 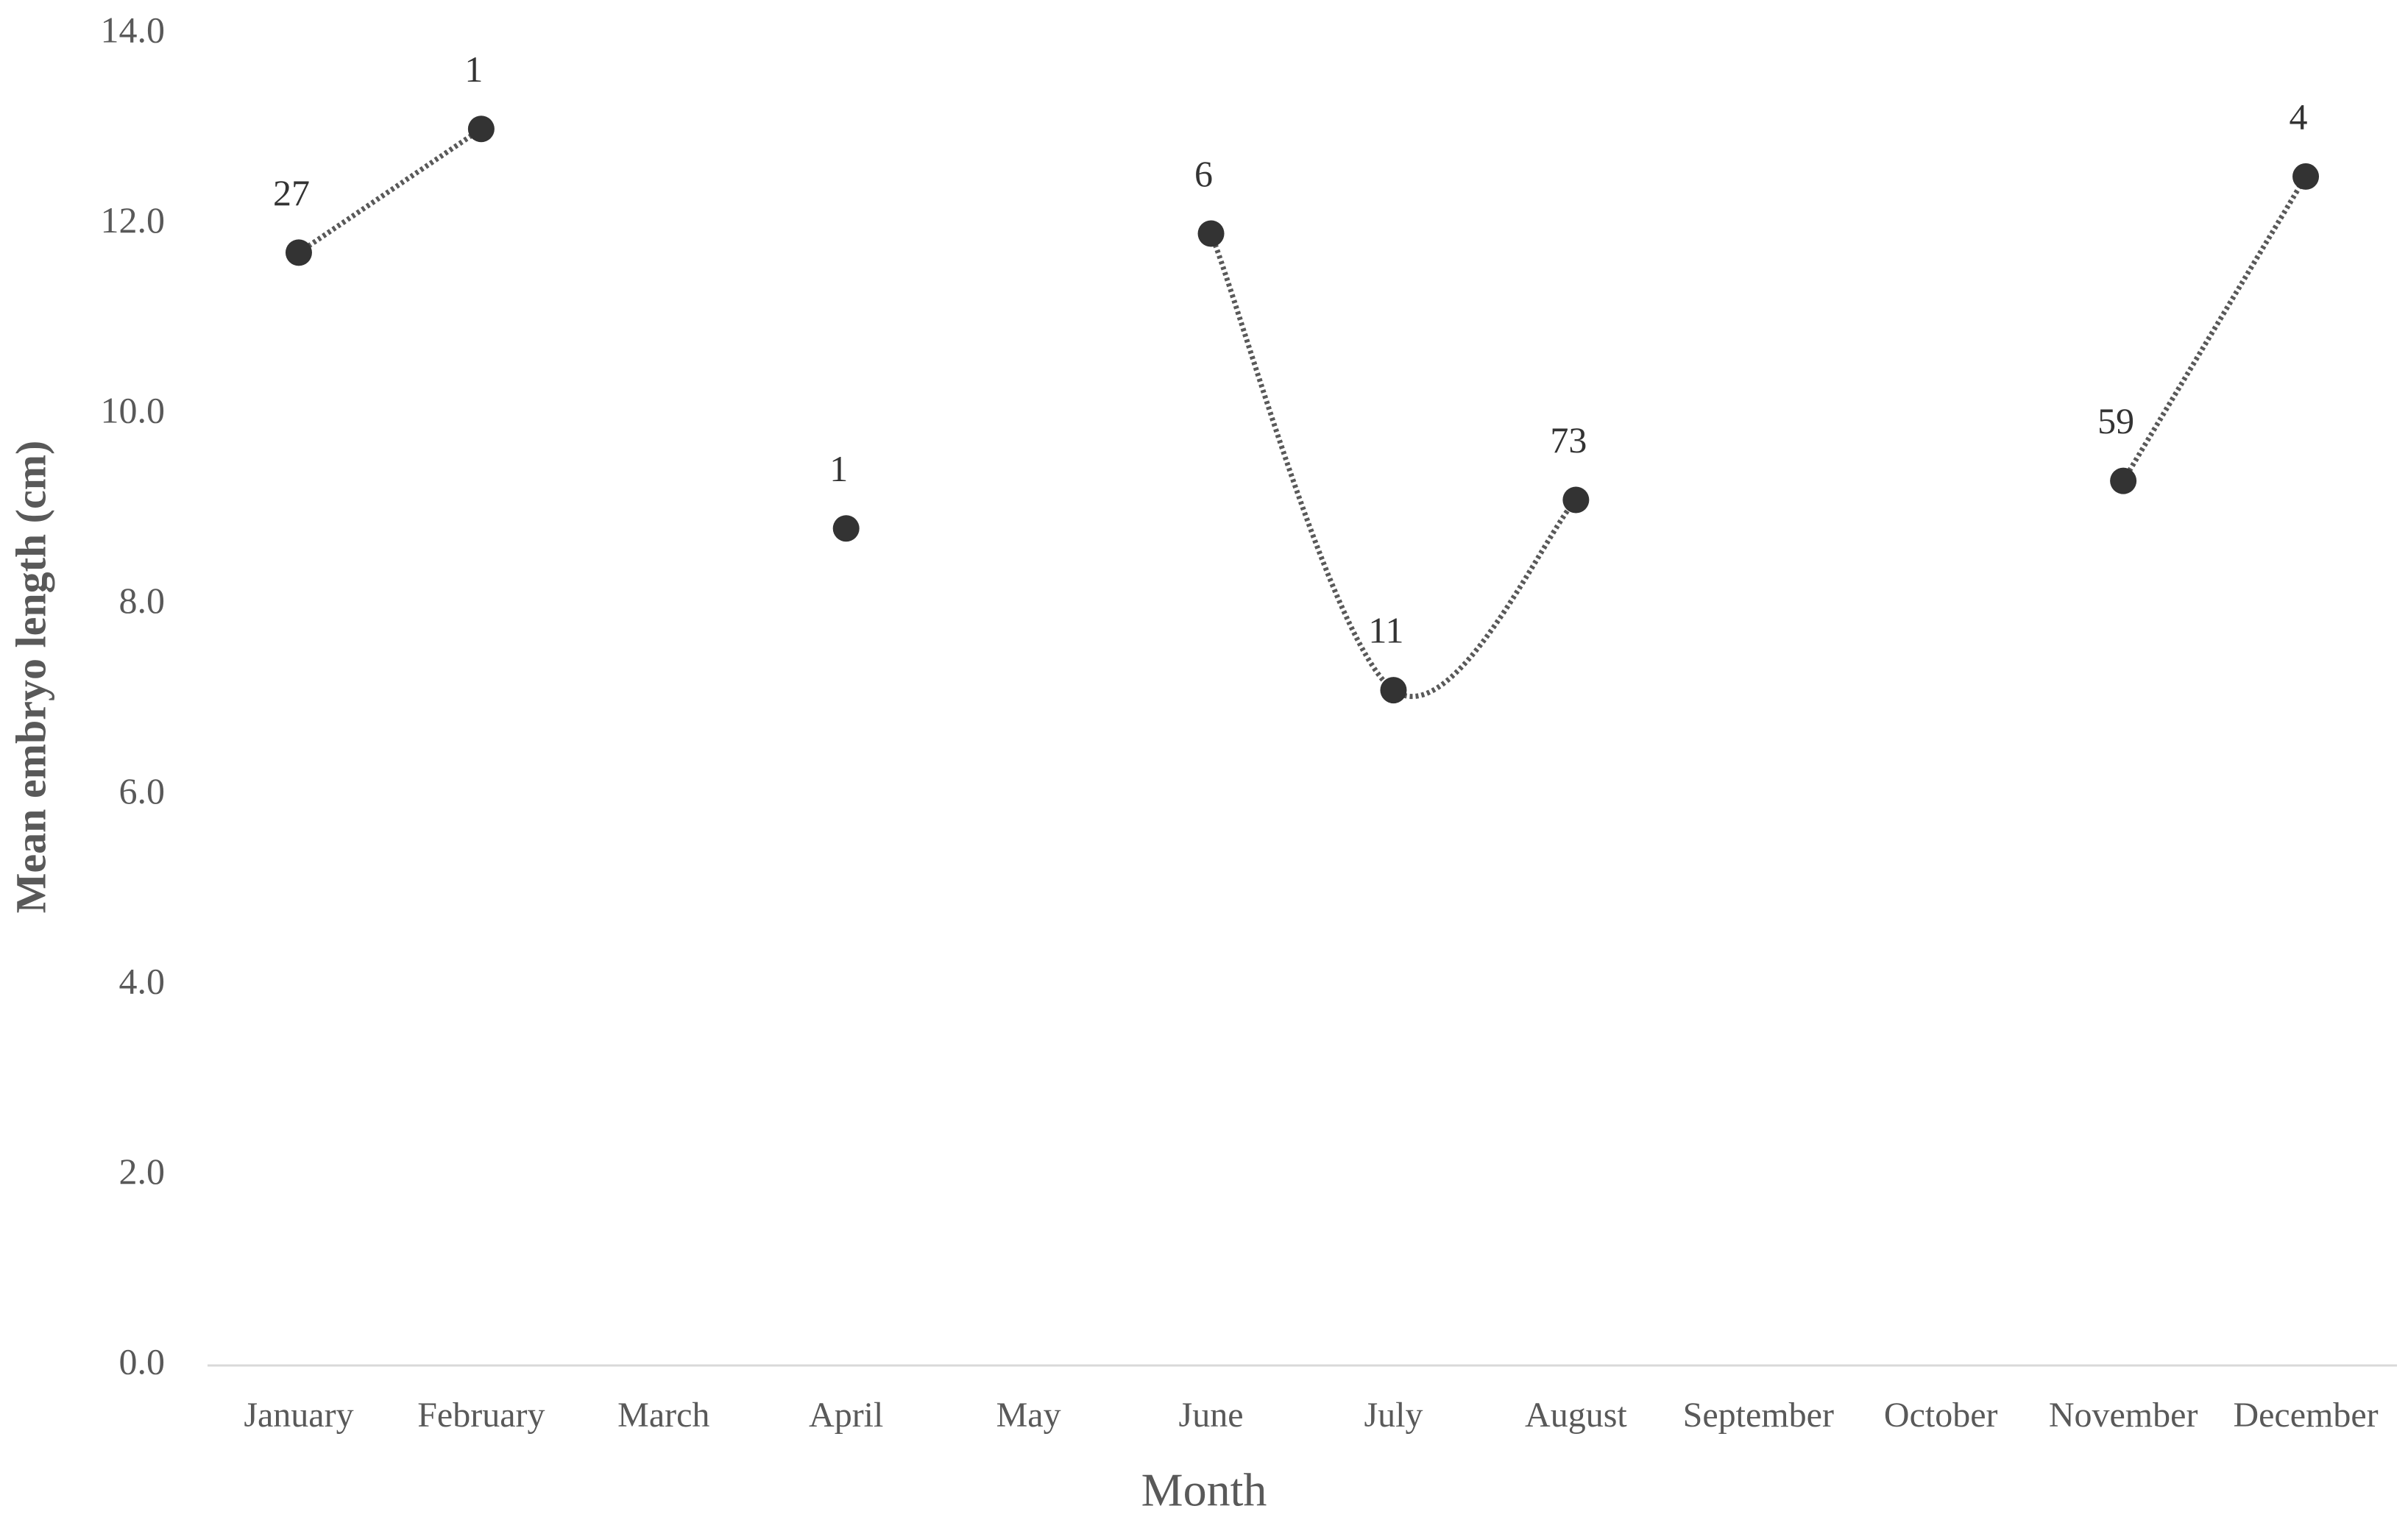 I want to click on sample-size-label: 27, so click(x=291, y=192).